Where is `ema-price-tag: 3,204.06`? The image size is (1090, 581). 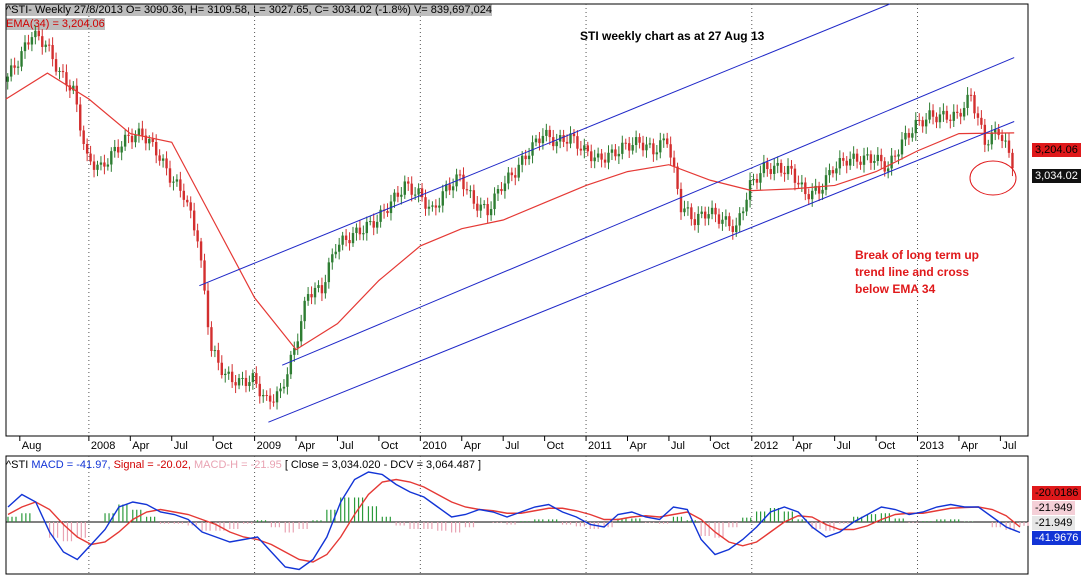 ema-price-tag: 3,204.06 is located at coordinates (1056, 150).